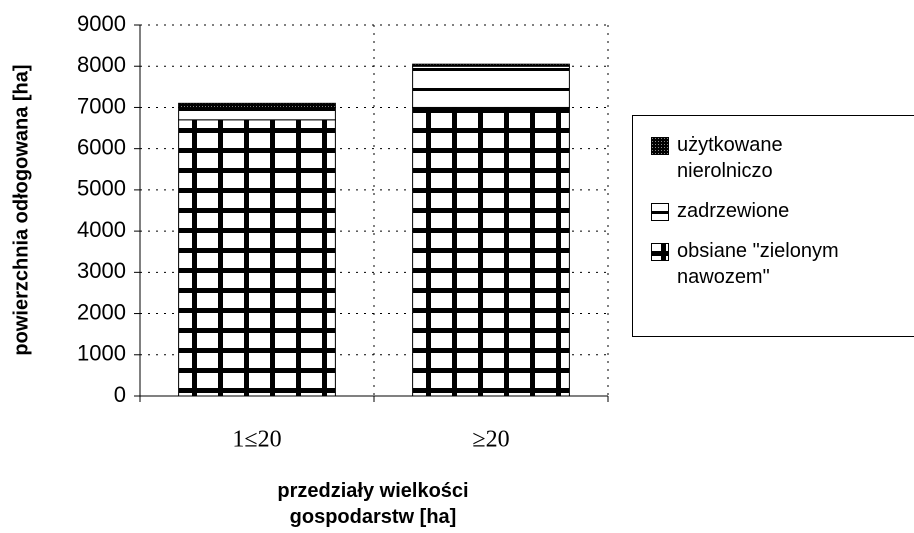 This screenshot has height=533, width=914. Describe the element at coordinates (101, 64) in the screenshot. I see `y-tick-label: 8000` at that location.